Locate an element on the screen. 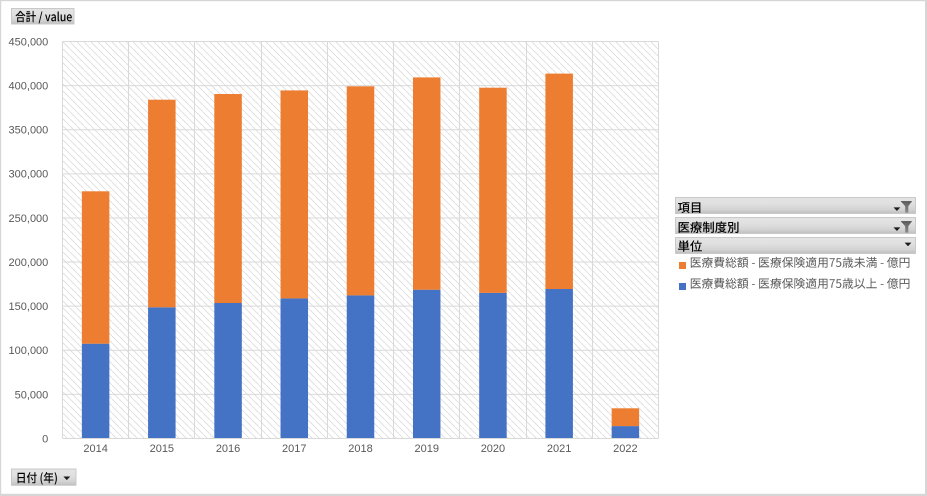 This screenshot has height=496, width=927. svg-text: 2021 is located at coordinates (559, 449).